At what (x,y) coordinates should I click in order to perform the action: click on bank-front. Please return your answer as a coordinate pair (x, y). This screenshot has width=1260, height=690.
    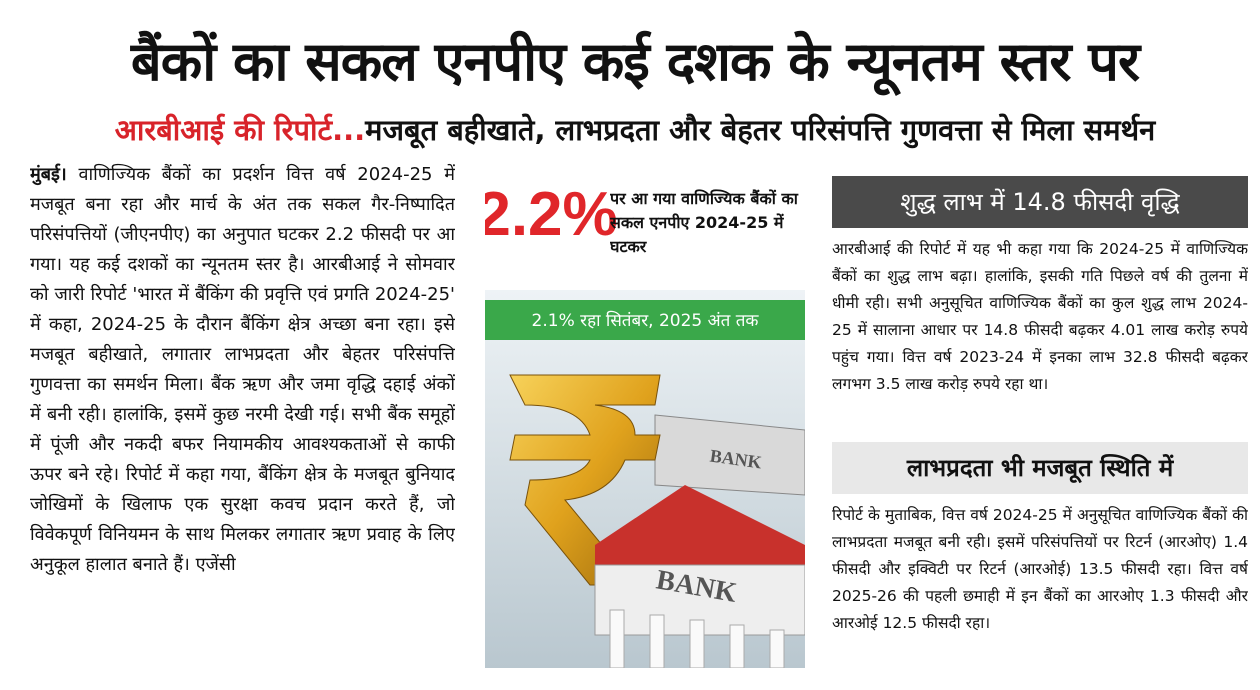
    Looking at the image, I should click on (699, 600).